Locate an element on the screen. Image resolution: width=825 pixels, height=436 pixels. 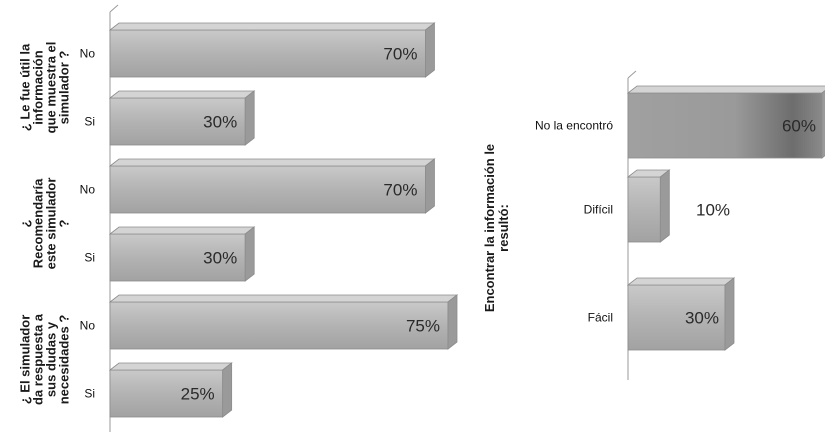
right-bar-1-value-label: 60% is located at coordinates (799, 126).